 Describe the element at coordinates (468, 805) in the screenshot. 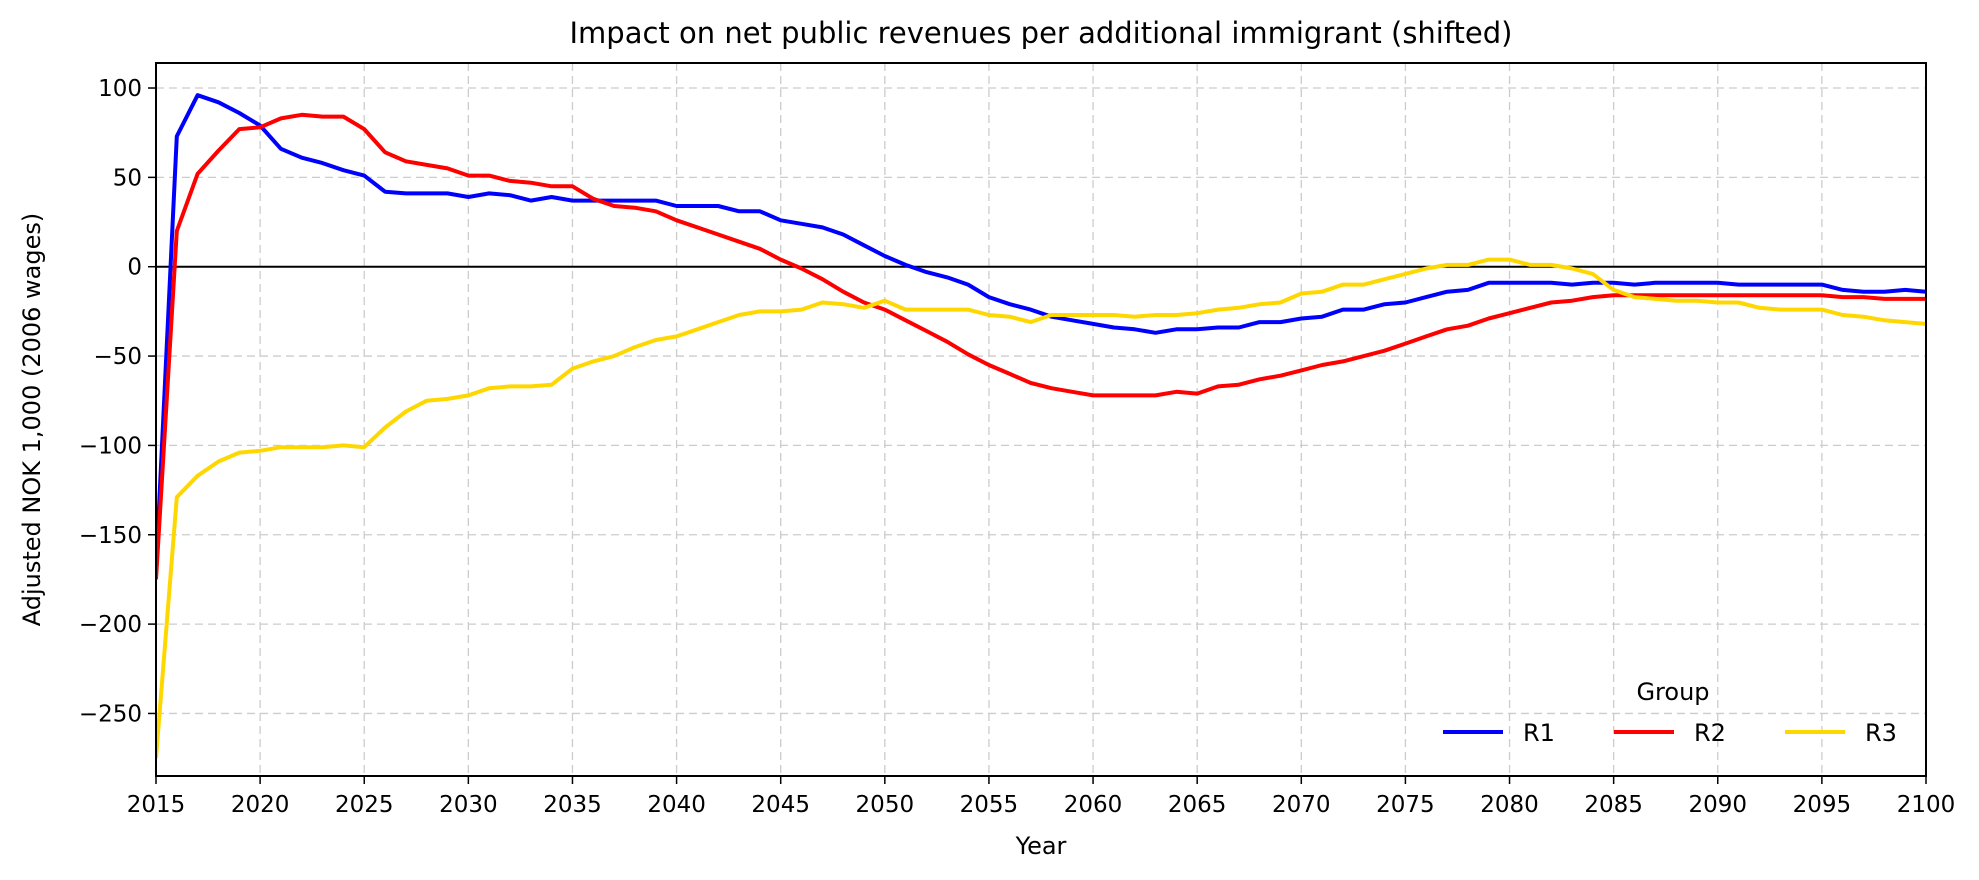

I see `x-tick-label: 2030` at that location.